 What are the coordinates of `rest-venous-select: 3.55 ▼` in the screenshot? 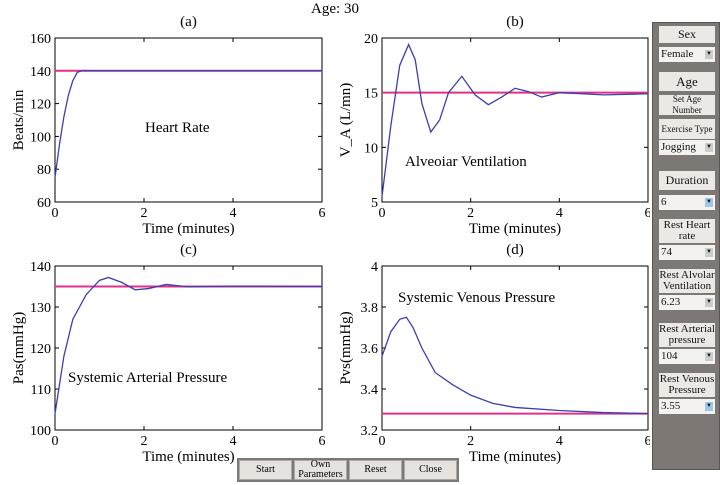 It's located at (687, 406).